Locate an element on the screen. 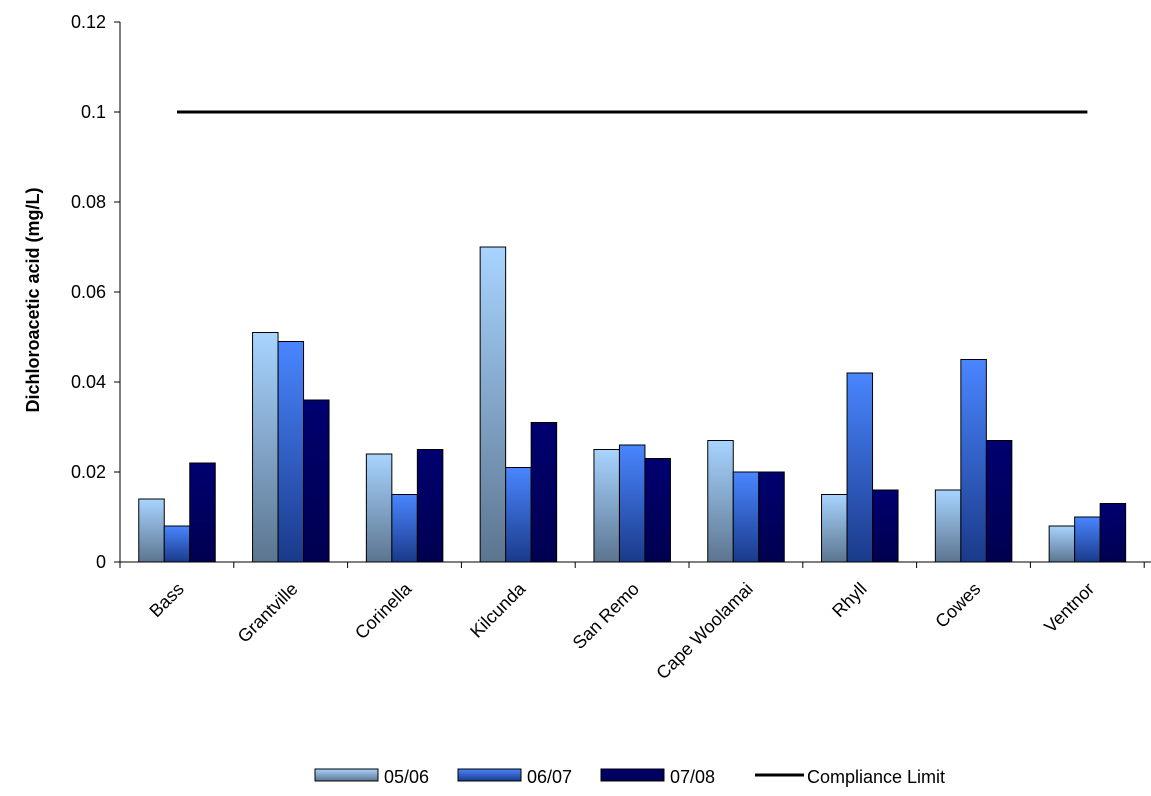 This screenshot has height=796, width=1151. legend: 05/06 06/07 07/08 Compliance Limit is located at coordinates (629, 777).